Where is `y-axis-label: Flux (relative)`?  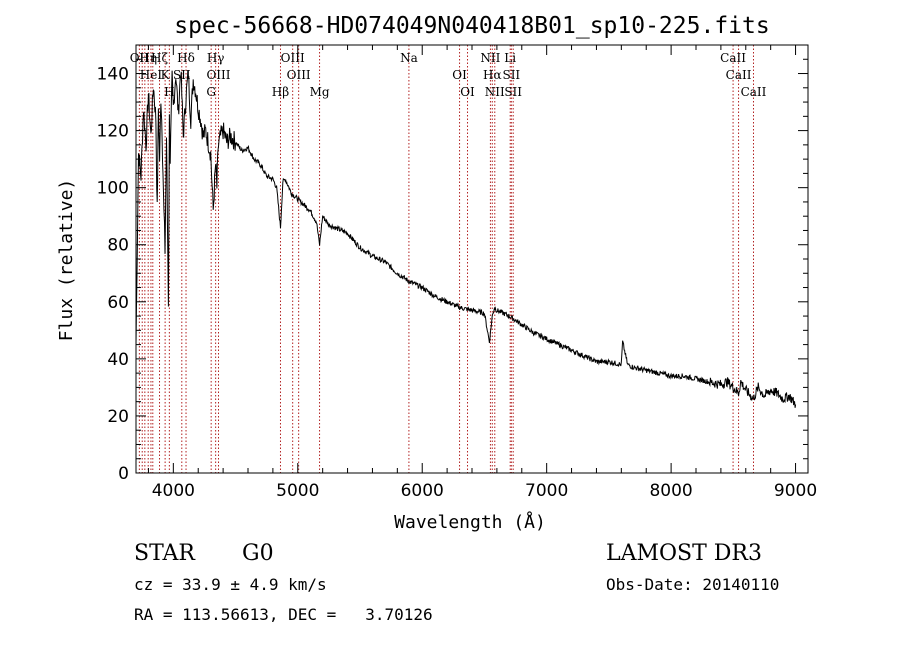 y-axis-label: Flux (relative) is located at coordinates (66, 260).